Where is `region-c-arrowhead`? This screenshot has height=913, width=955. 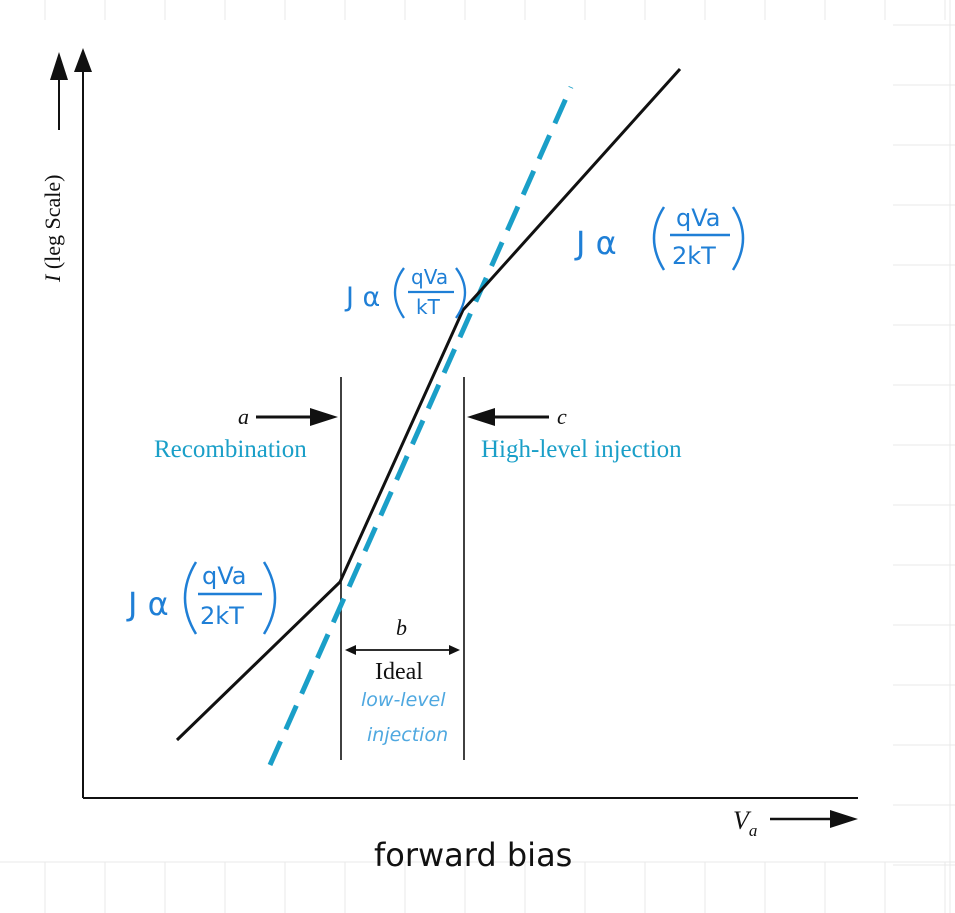 region-c-arrowhead is located at coordinates (481, 417).